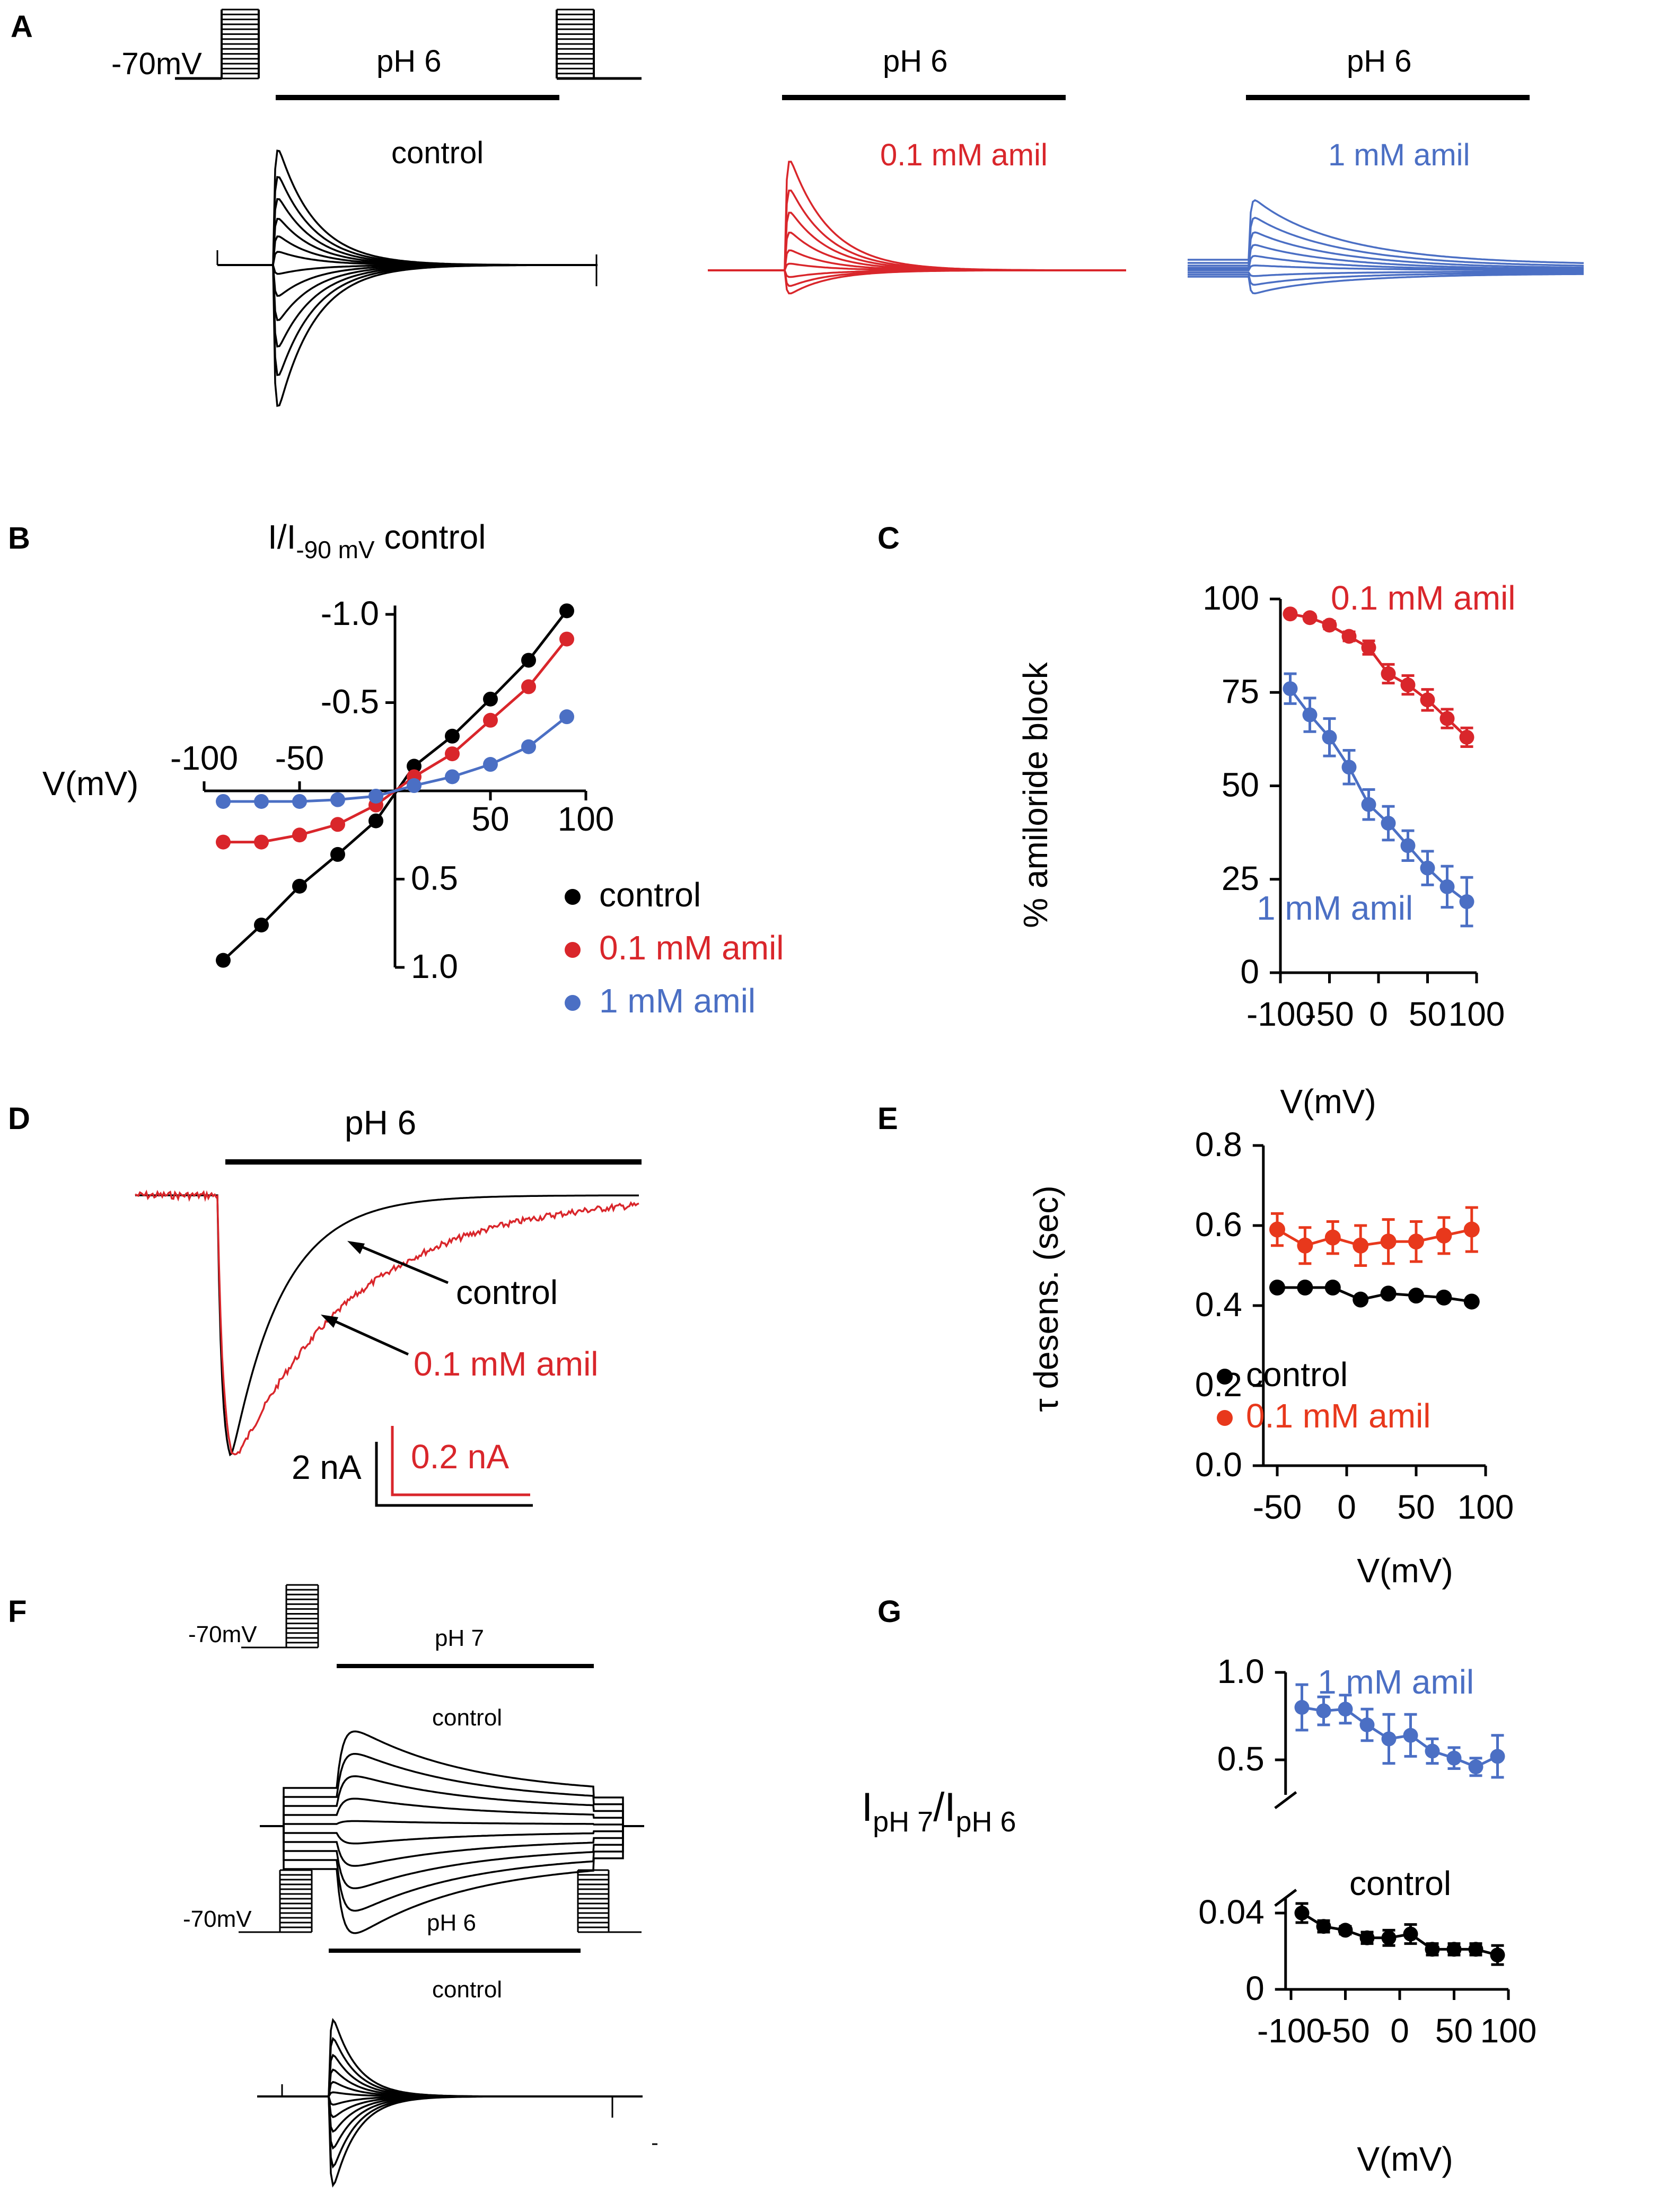 The image size is (1677, 2212). Describe the element at coordinates (1329, 1014) in the screenshot. I see `block-x-tick-label: -50` at that location.